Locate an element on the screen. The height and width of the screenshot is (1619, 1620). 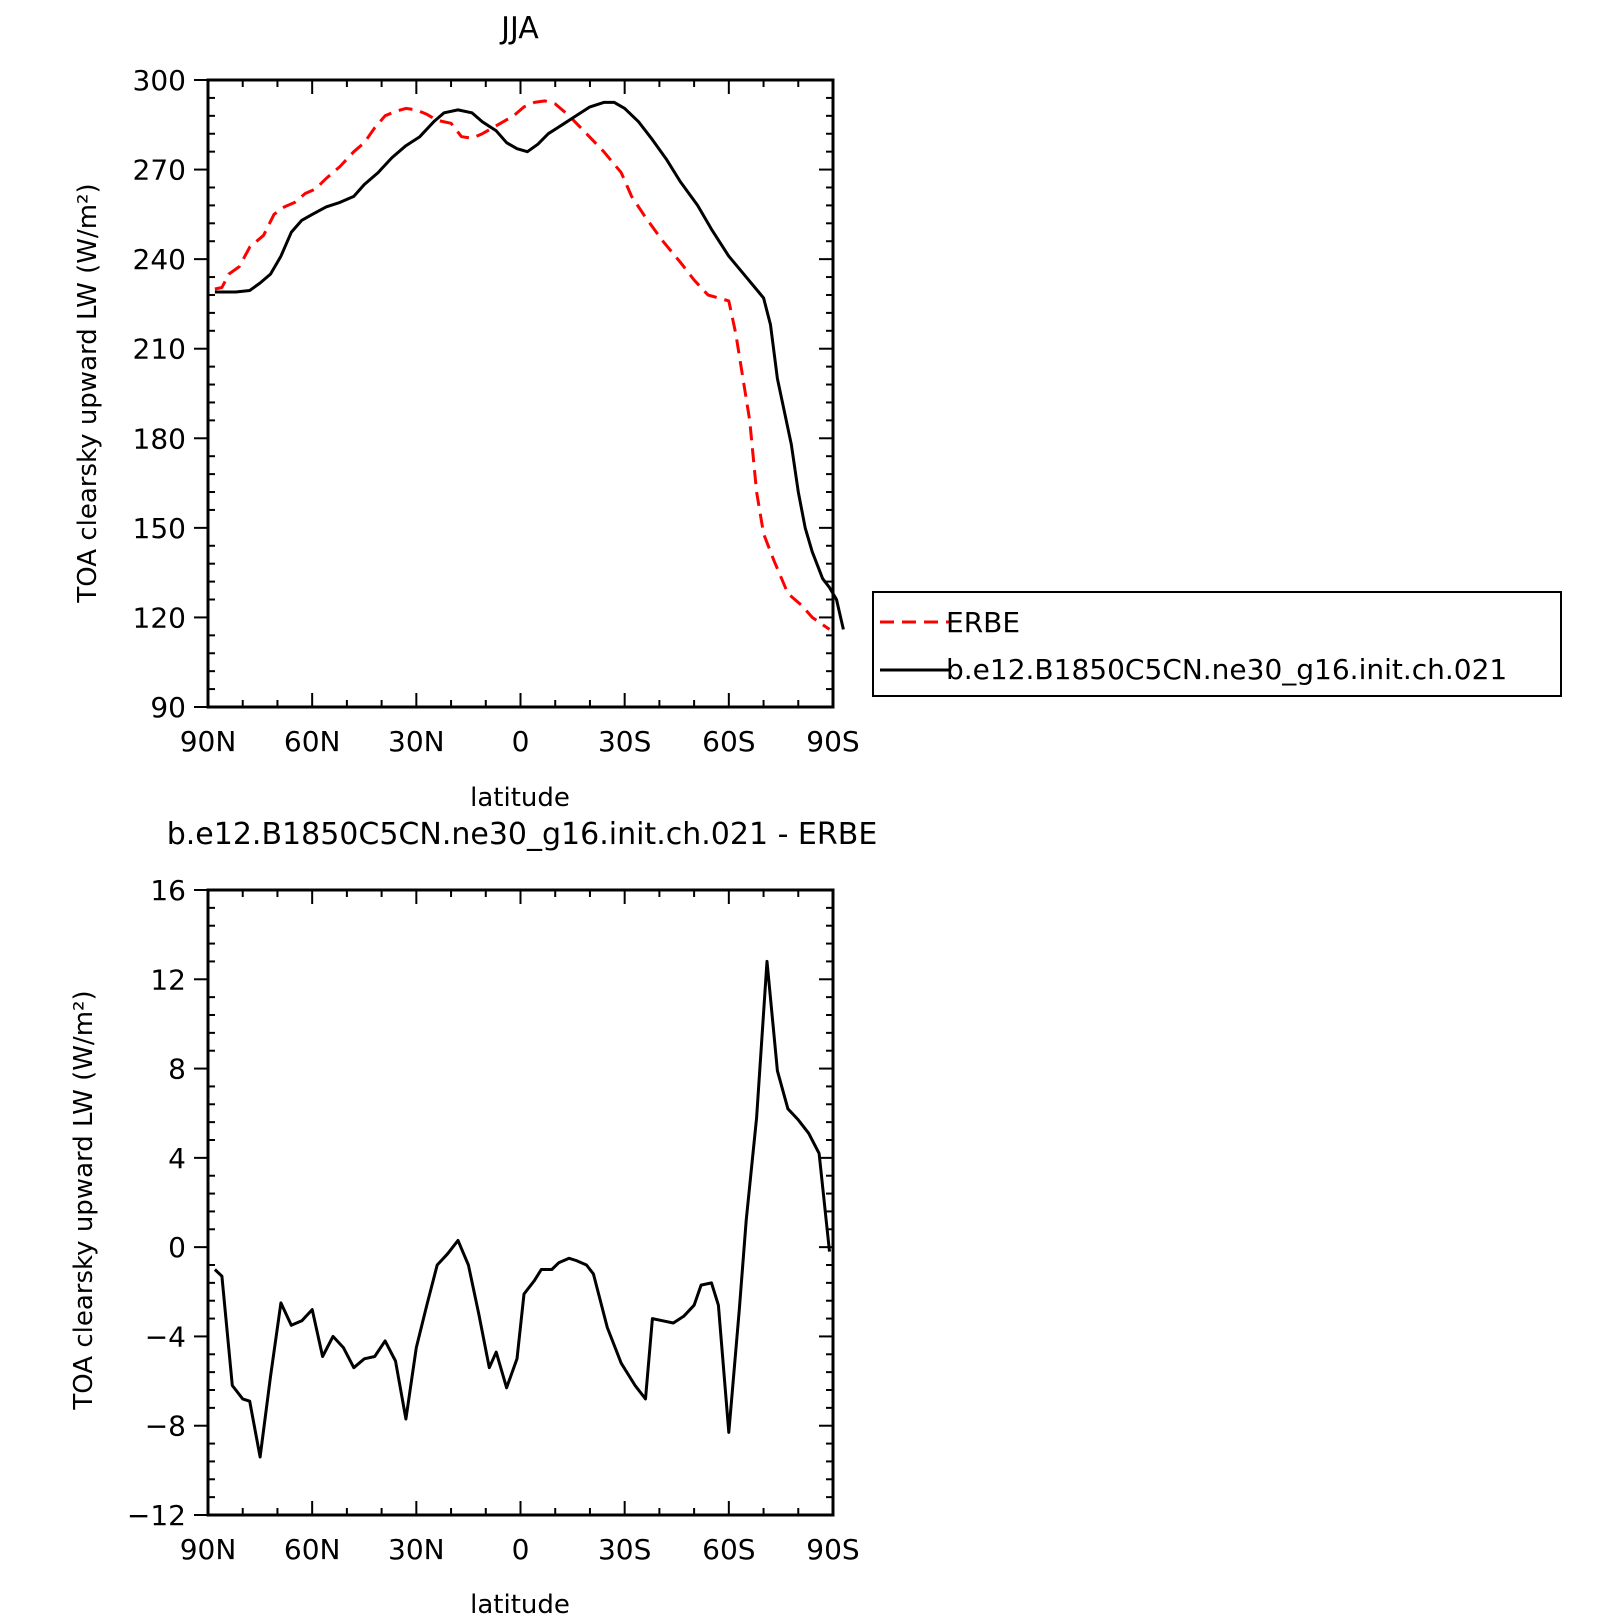
top-xtick-label: 90N is located at coordinates (208, 741).